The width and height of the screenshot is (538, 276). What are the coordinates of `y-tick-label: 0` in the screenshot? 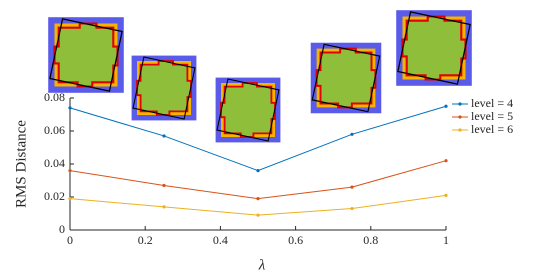 It's located at (62, 229).